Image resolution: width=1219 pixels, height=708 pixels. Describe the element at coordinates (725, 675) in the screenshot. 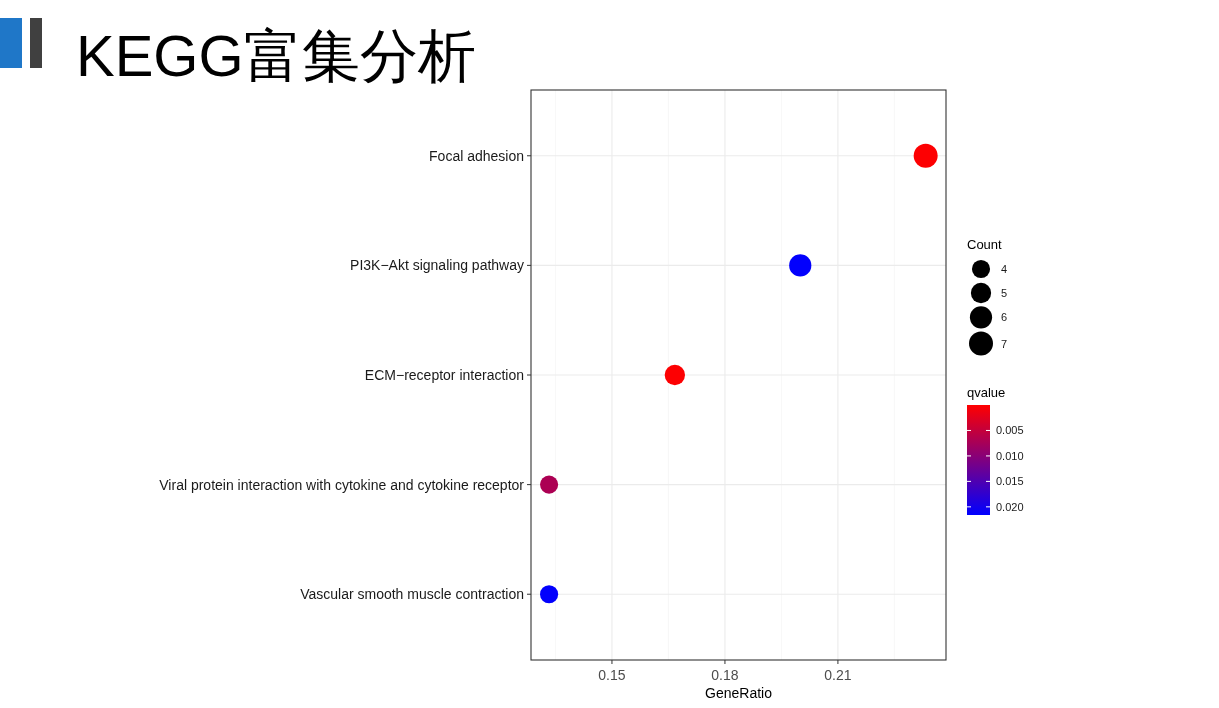

I see `x-tick-label: 0.18` at that location.